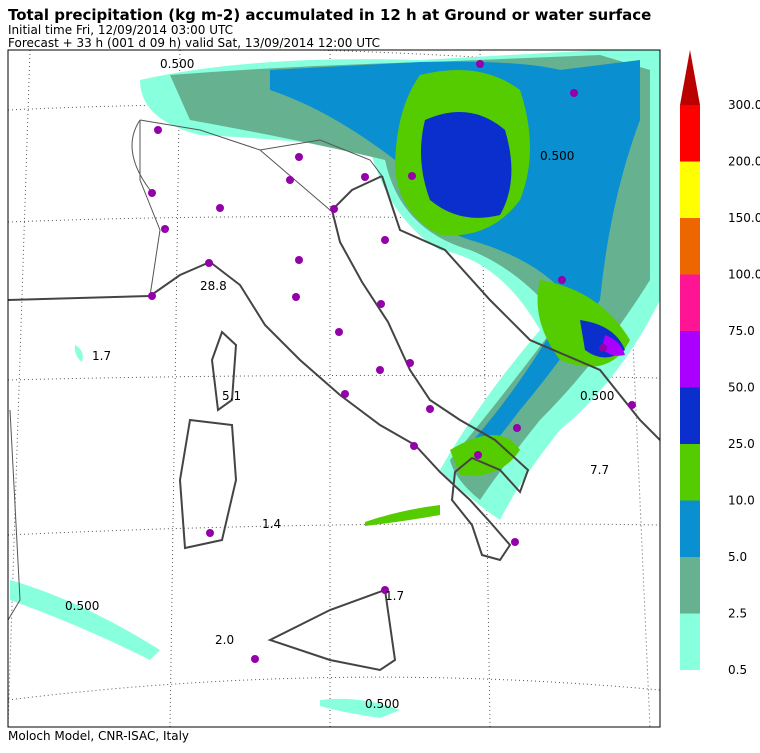 The width and height of the screenshot is (760, 753). What do you see at coordinates (98, 736) in the screenshot?
I see `footer: Moloch Model, CNR-ISAC, Italy` at bounding box center [98, 736].